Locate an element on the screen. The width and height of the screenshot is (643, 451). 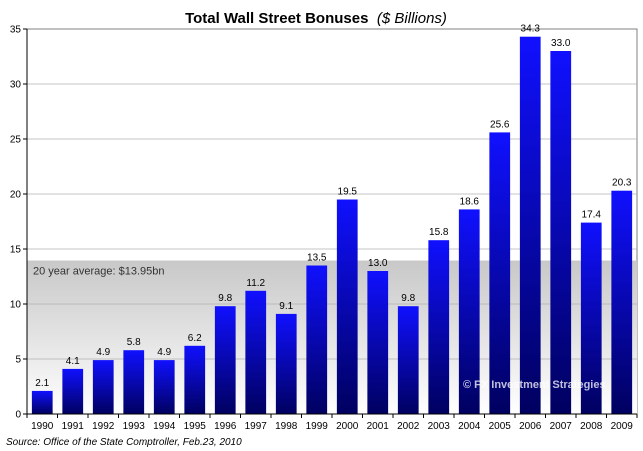
x-tick-label-1992: 1992 is located at coordinates (103, 426).